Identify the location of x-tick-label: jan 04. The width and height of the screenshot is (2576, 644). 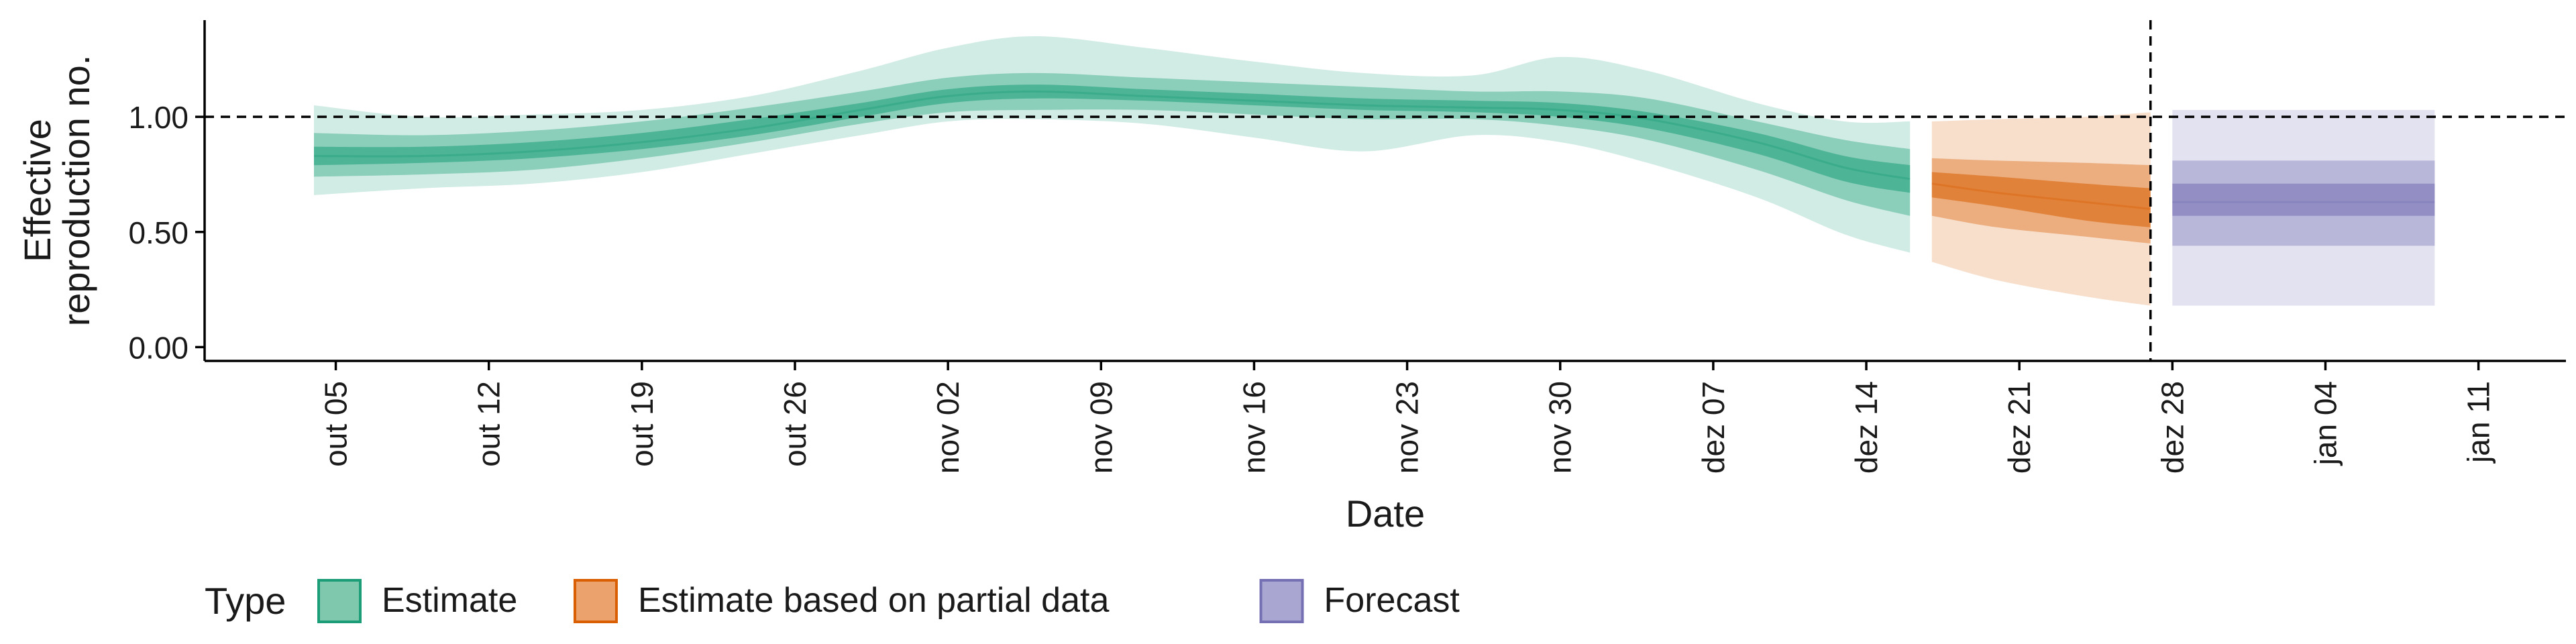
(2325, 423).